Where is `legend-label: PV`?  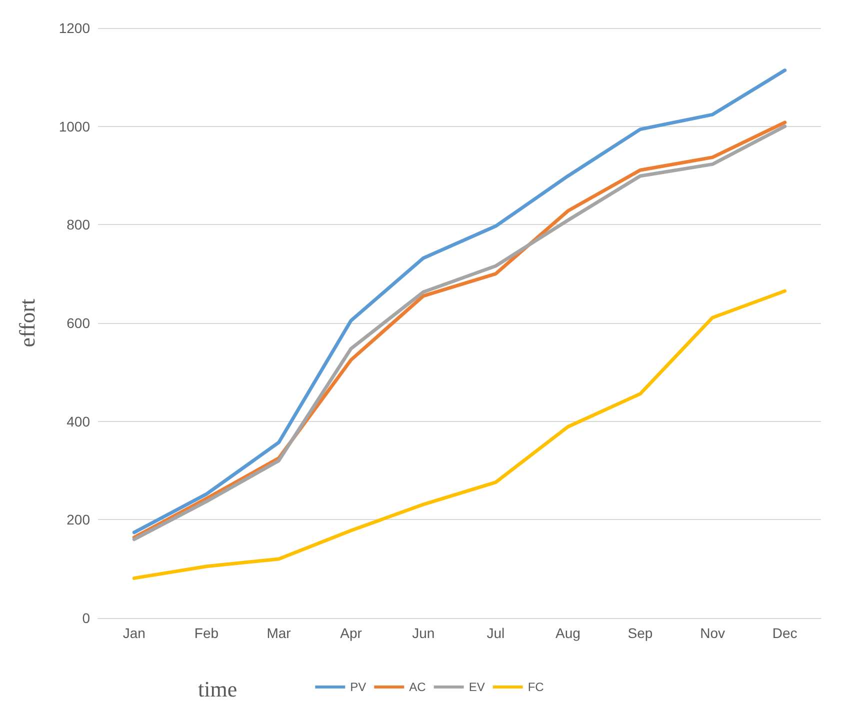 legend-label: PV is located at coordinates (358, 687).